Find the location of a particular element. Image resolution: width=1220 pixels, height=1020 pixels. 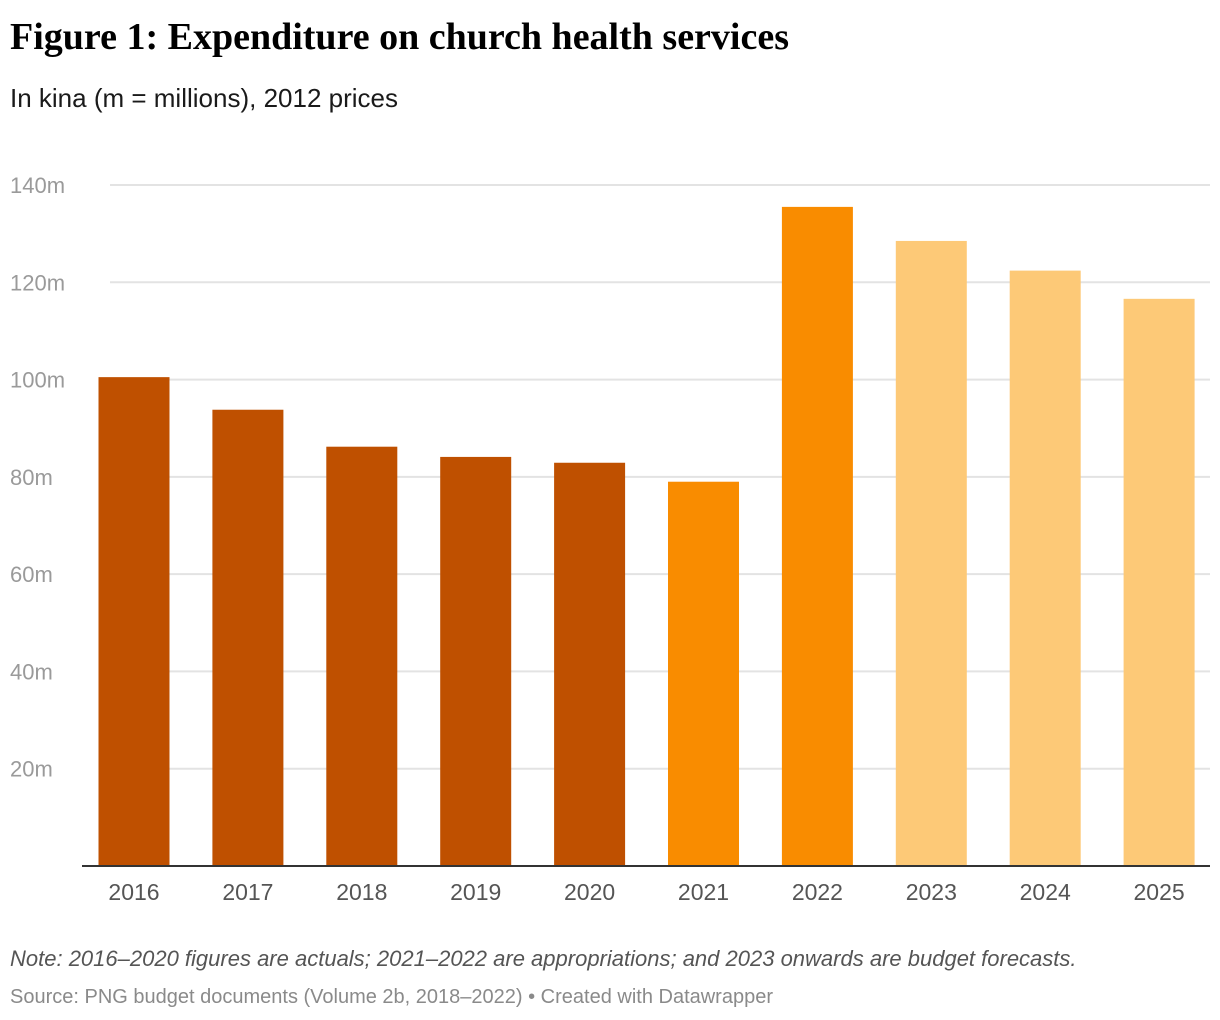

bar-2016 is located at coordinates (134, 621).